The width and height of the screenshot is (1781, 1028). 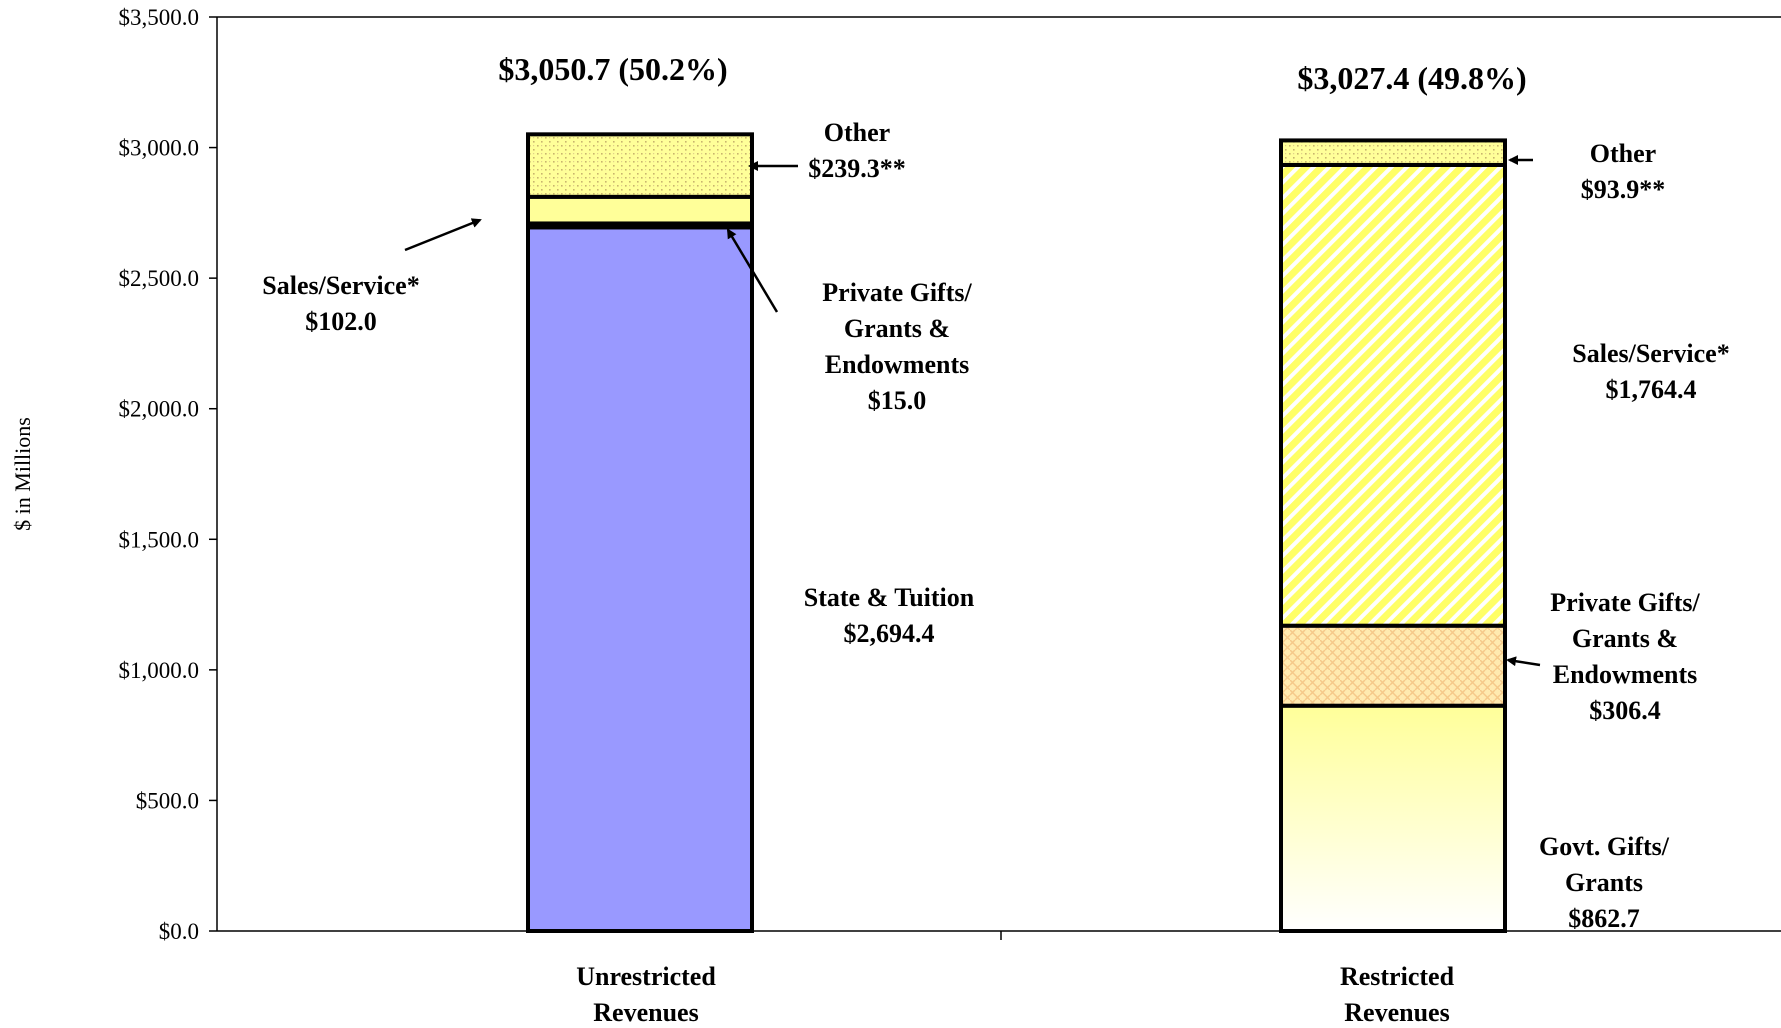 I want to click on bar-total-label: $3,050.7 (50.2%), so click(x=612, y=69).